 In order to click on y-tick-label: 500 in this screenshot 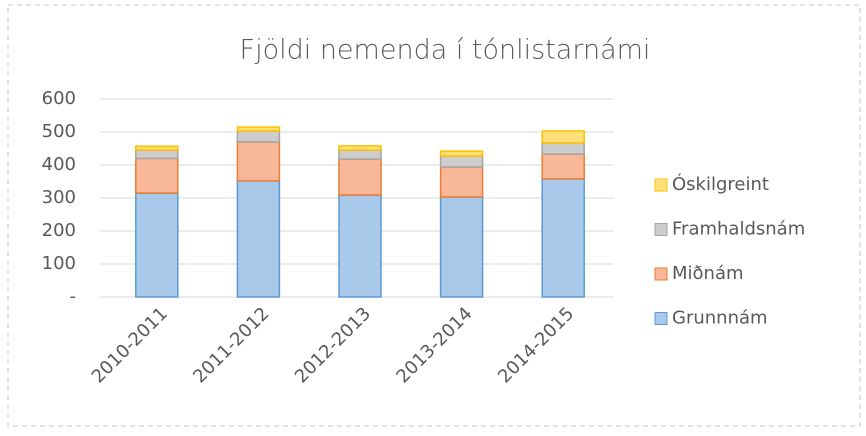, I will do `click(59, 131)`.